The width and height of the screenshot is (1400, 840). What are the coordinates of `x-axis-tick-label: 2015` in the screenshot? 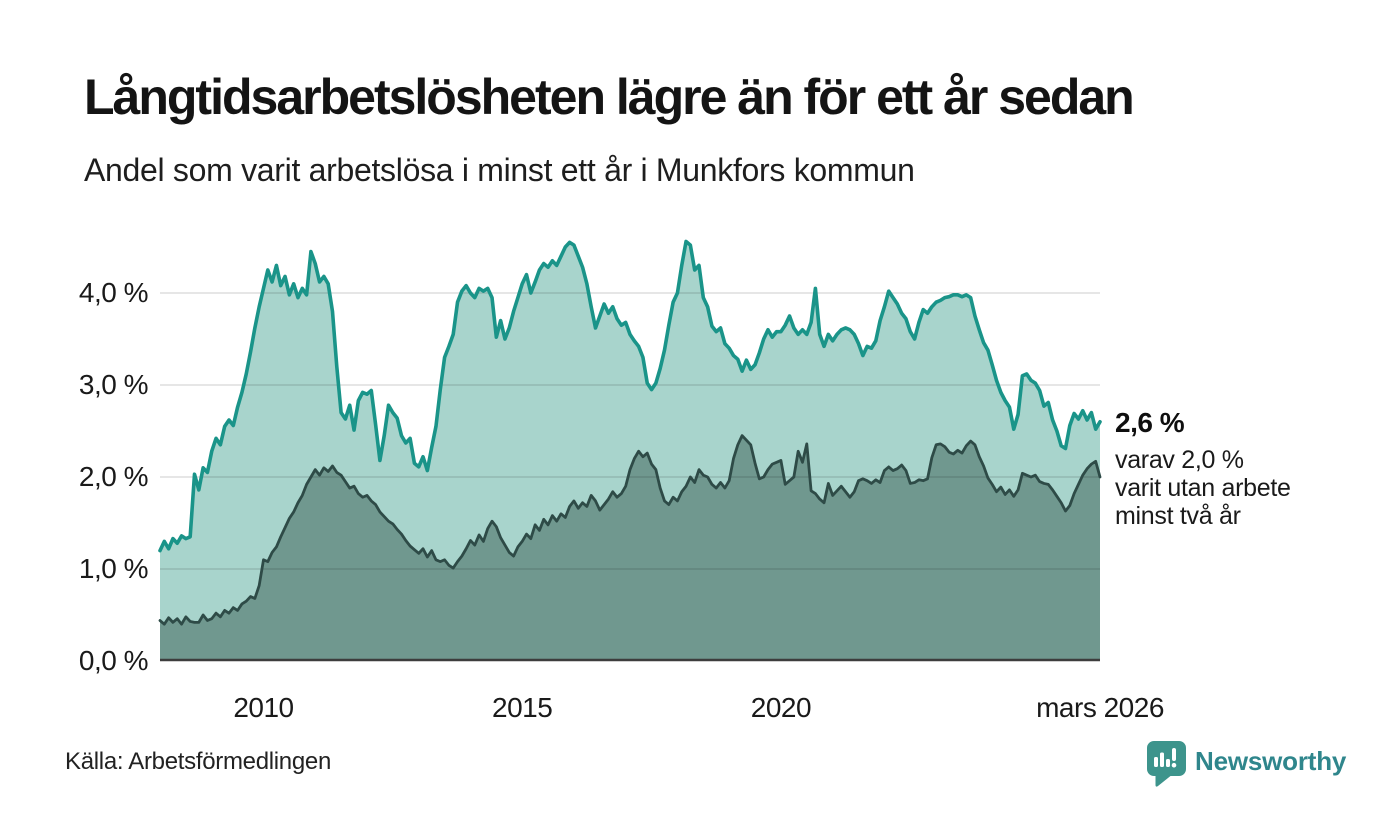 It's located at (522, 707).